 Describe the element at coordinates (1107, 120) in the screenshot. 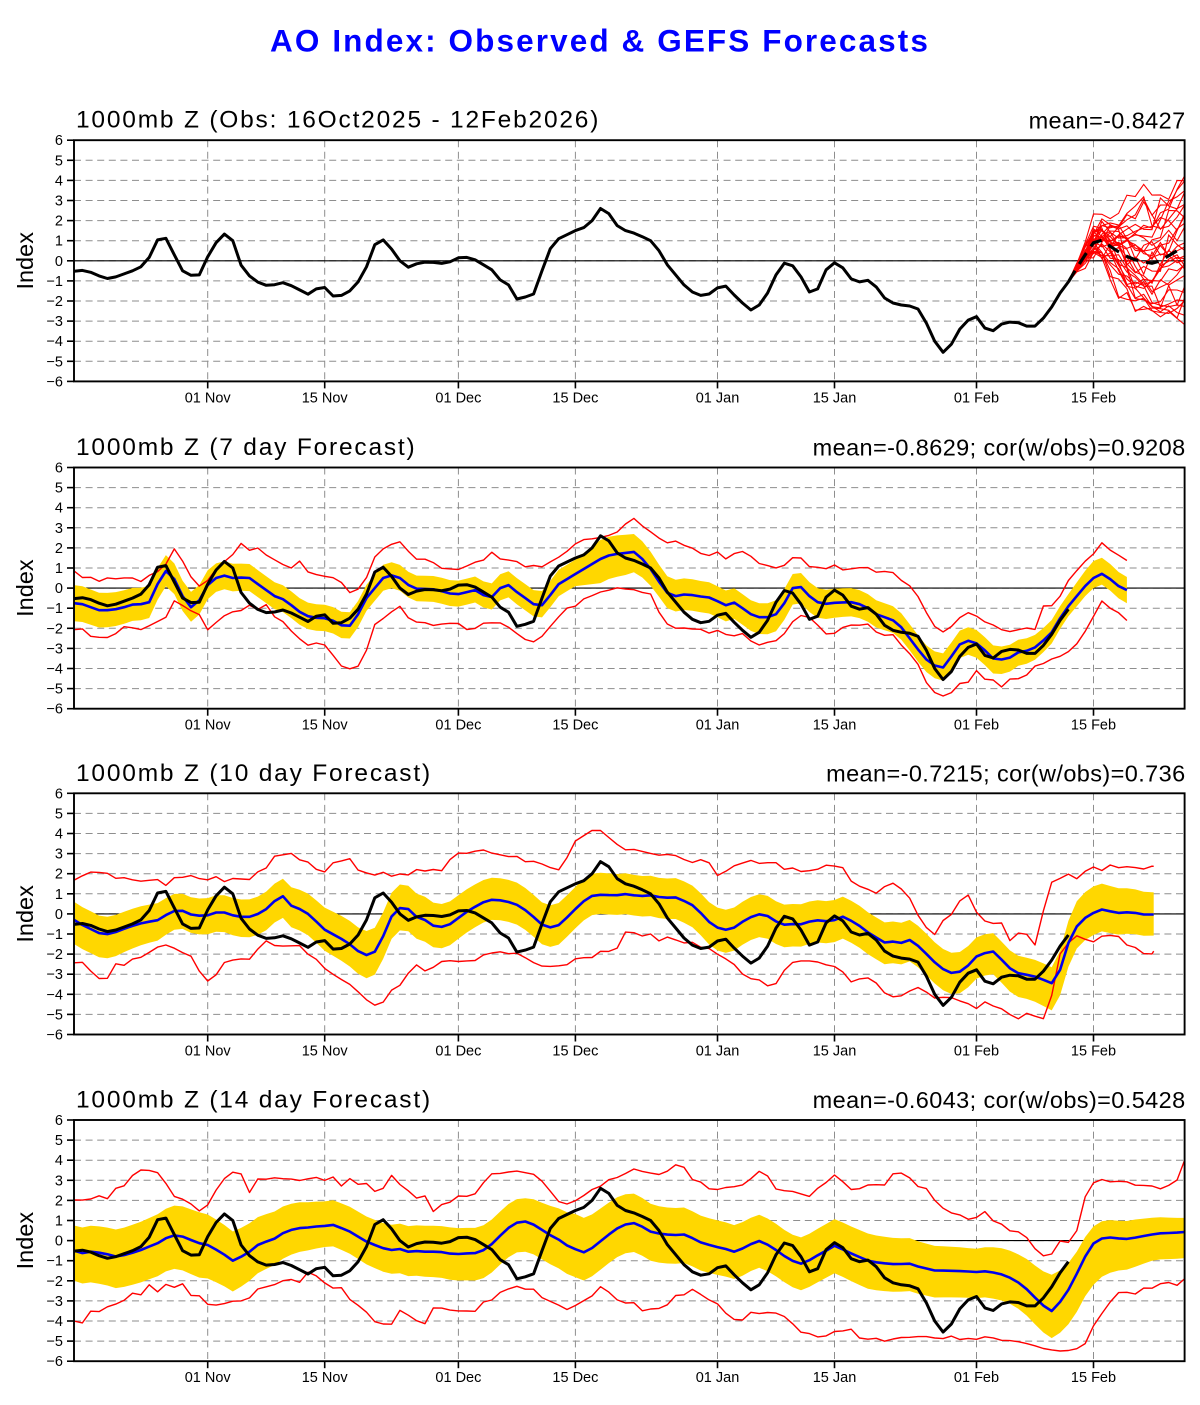

I see `svg-text: mean=-0.8427` at that location.